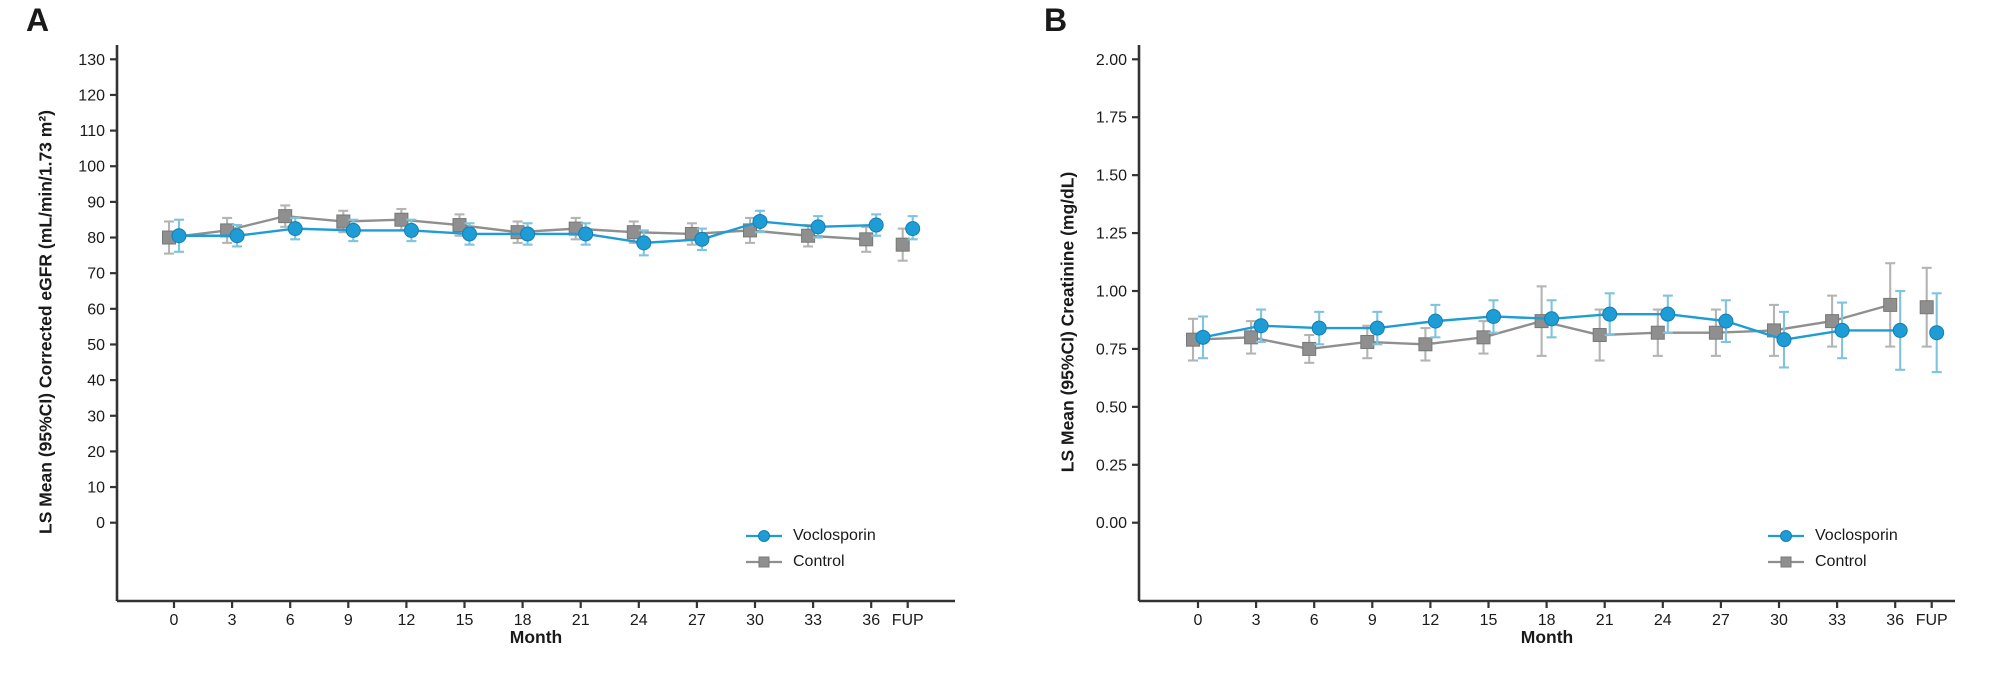  Describe the element at coordinates (91, 60) in the screenshot. I see `svg-text: 130` at that location.